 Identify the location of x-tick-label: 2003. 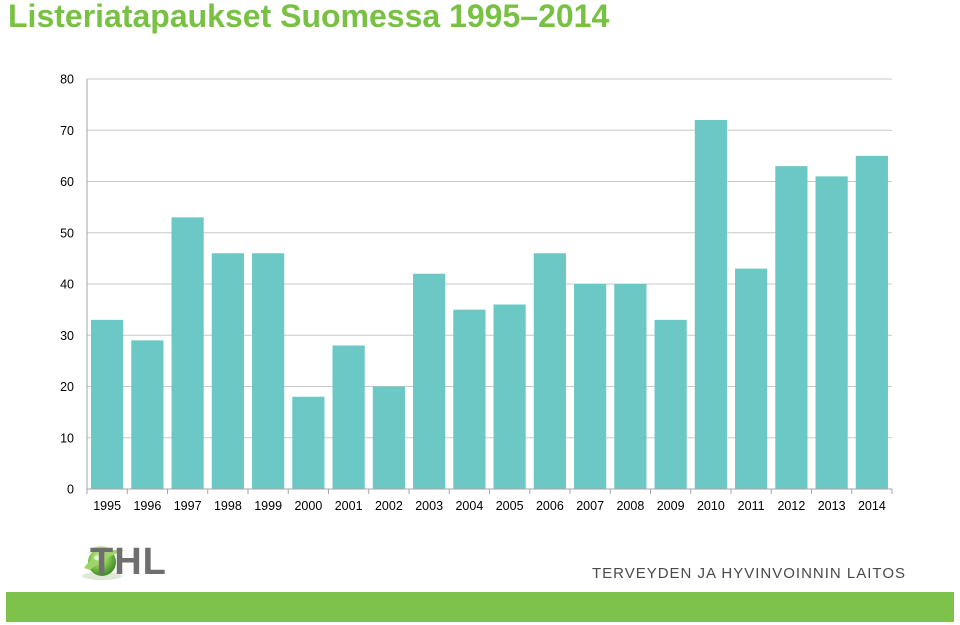
(429, 506).